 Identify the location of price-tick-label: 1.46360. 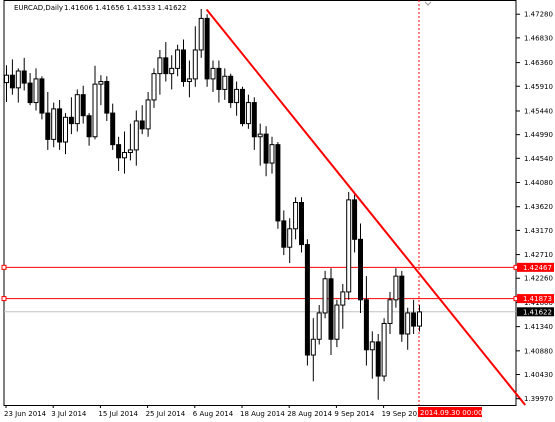
(538, 63).